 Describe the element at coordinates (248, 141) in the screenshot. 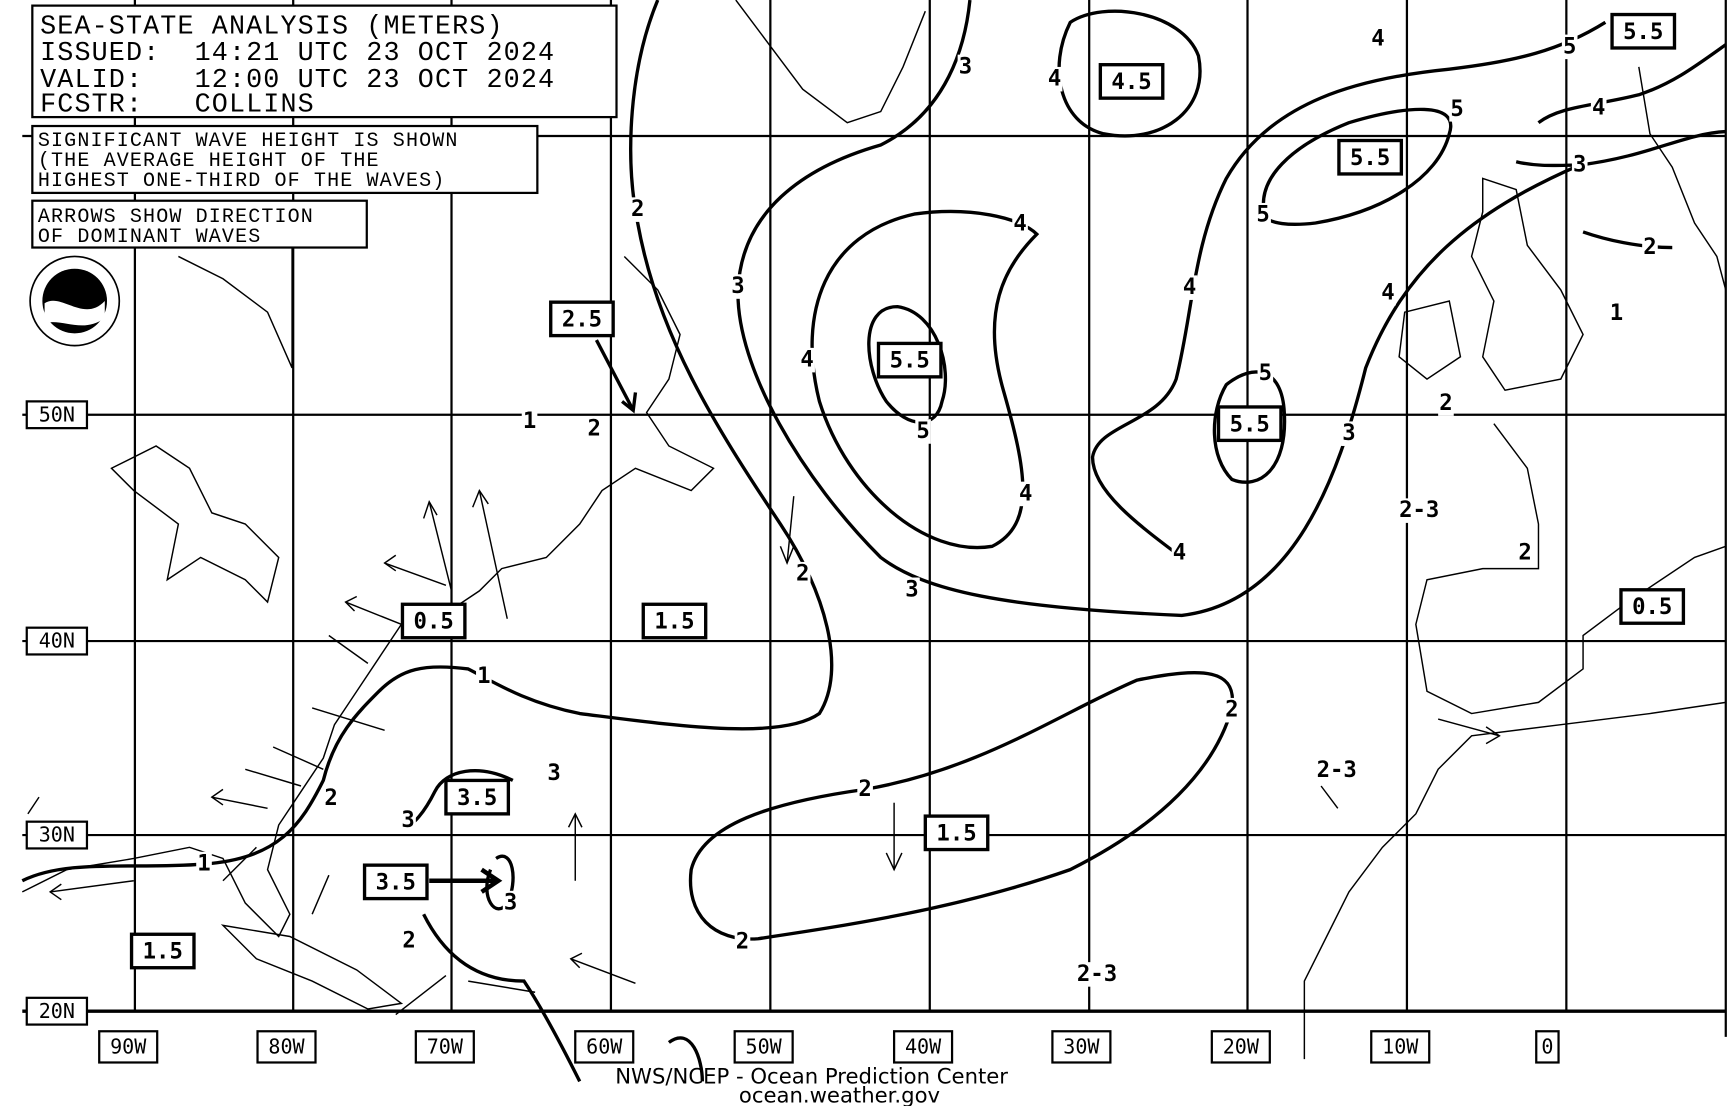

I see `note-line: SIGNIFICANT WAVE HEIGHT IS SHOWN` at that location.